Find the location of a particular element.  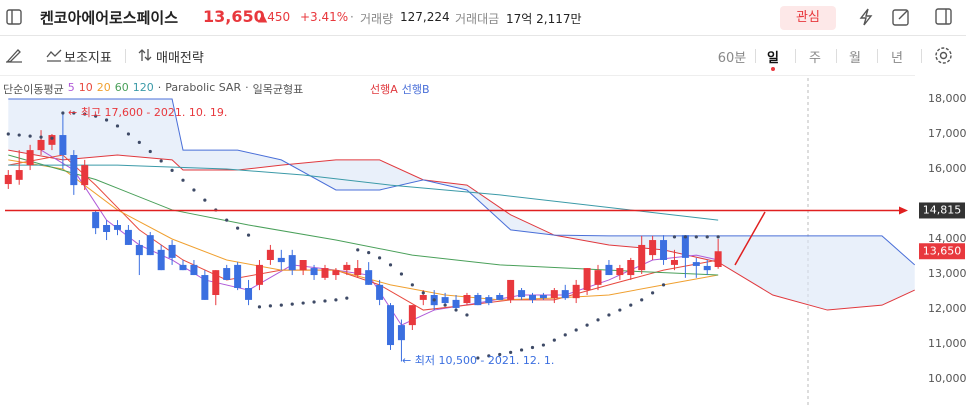

volume-label: 거래량 is located at coordinates (377, 19).